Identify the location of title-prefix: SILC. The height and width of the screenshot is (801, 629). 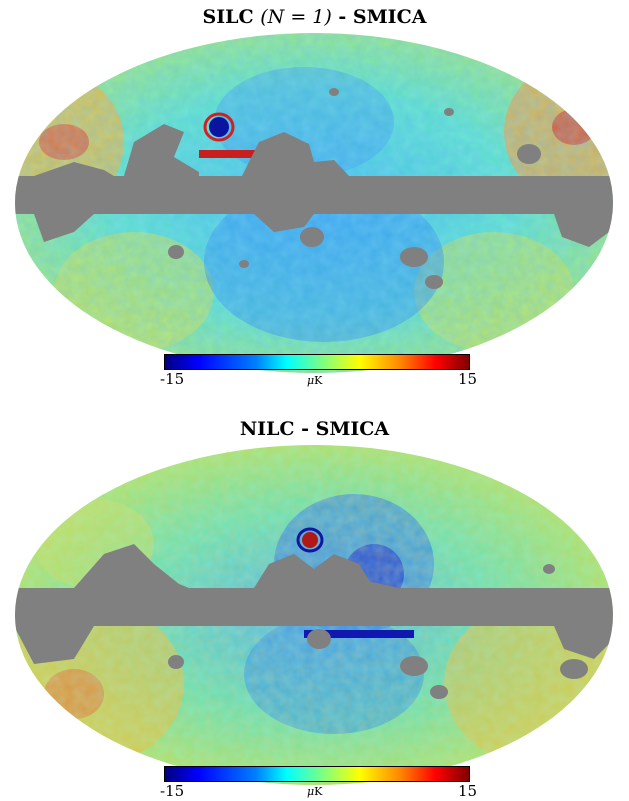
(231, 17).